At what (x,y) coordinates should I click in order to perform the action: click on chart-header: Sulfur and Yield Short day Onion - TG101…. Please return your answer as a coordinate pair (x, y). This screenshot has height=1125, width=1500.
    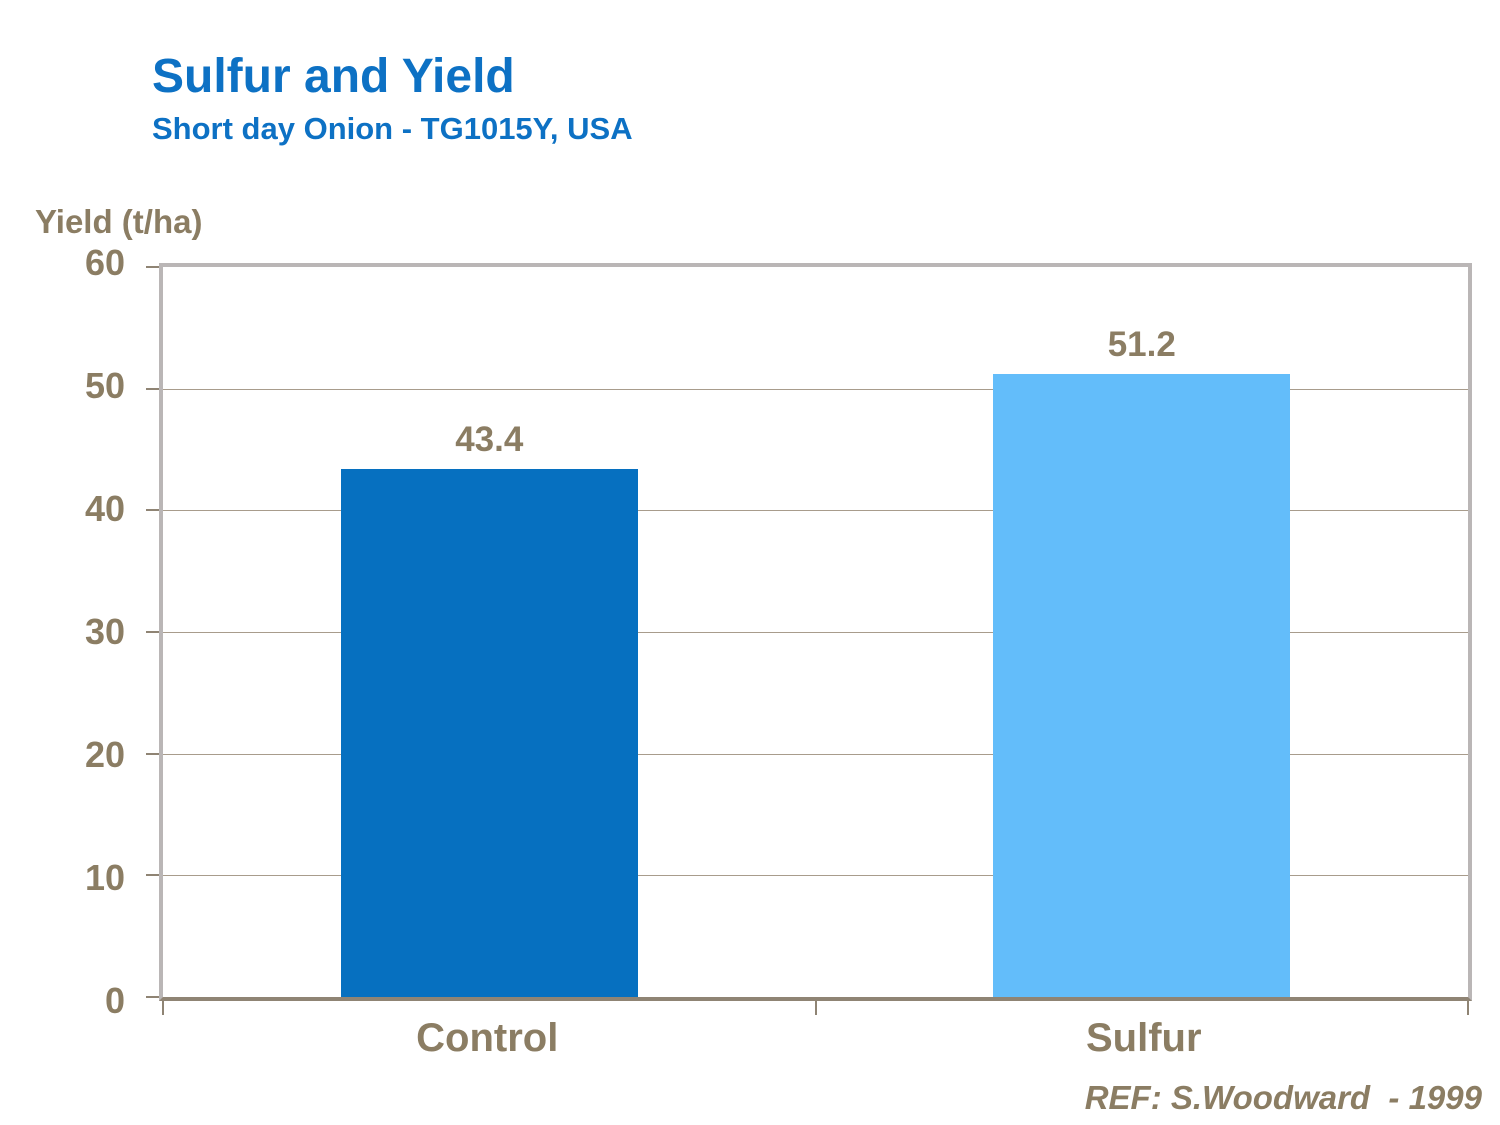
    Looking at the image, I should click on (392, 98).